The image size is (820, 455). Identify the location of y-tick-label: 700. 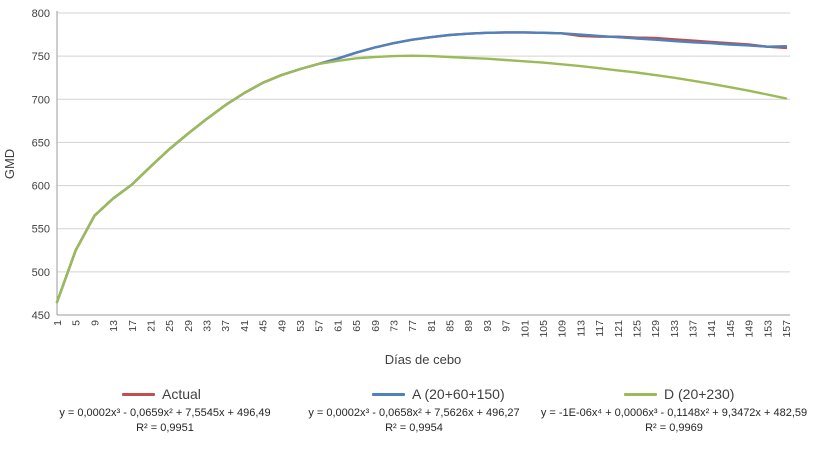
(41, 100).